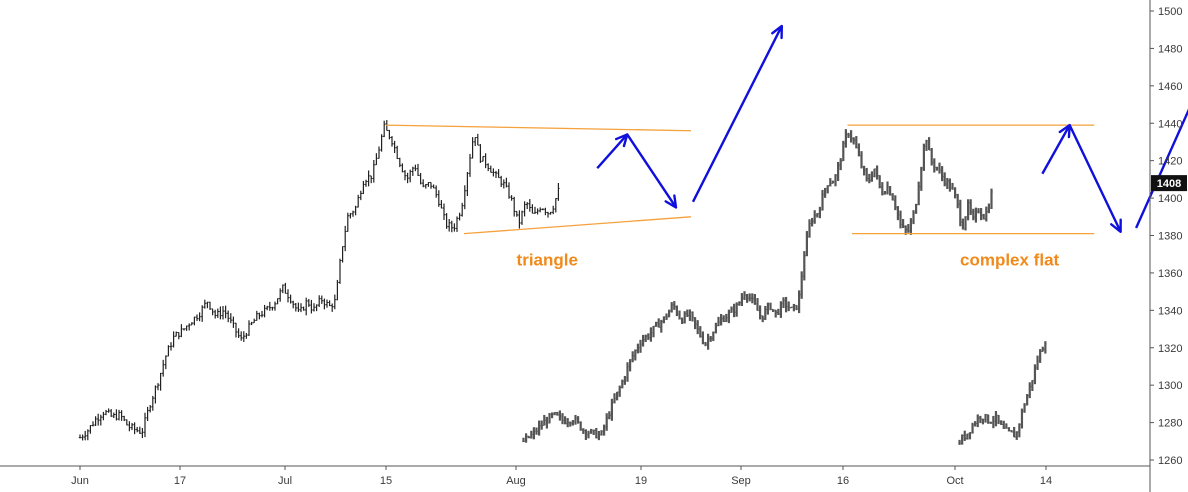 This screenshot has height=492, width=1188. I want to click on pattern-label-1: complex flat, so click(1010, 259).